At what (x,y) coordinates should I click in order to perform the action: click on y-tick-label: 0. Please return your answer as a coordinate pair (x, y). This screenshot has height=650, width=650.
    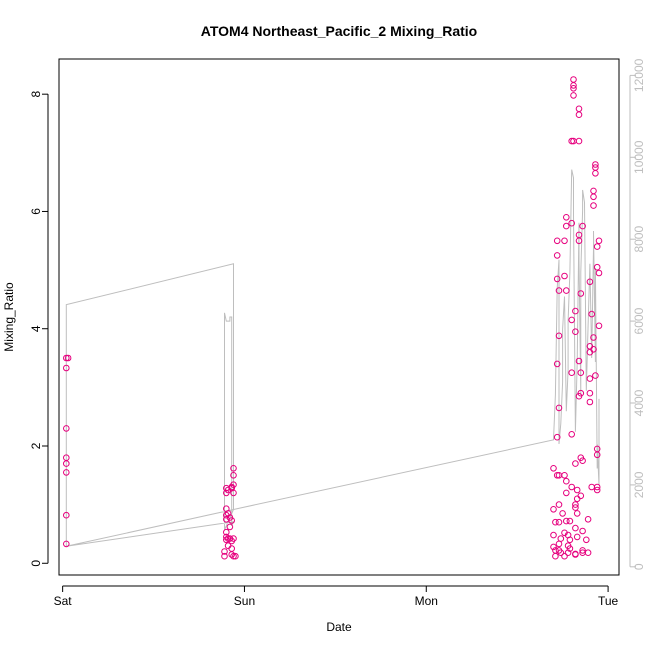
    Looking at the image, I should click on (36, 563).